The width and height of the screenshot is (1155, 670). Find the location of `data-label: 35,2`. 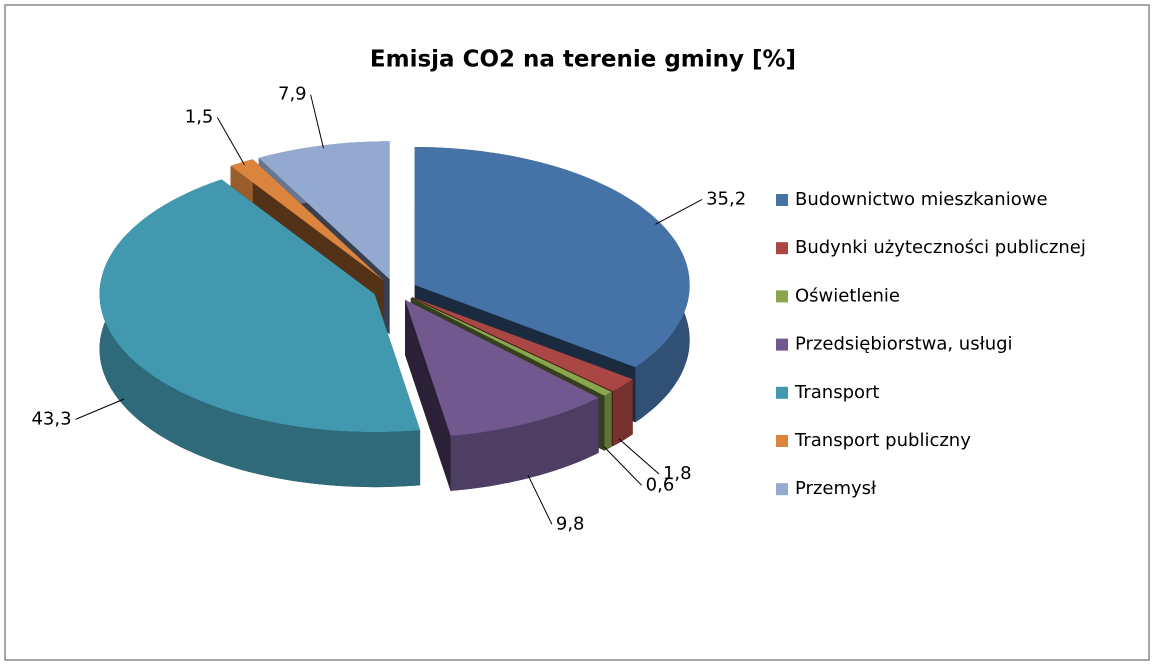

data-label: 35,2 is located at coordinates (726, 198).